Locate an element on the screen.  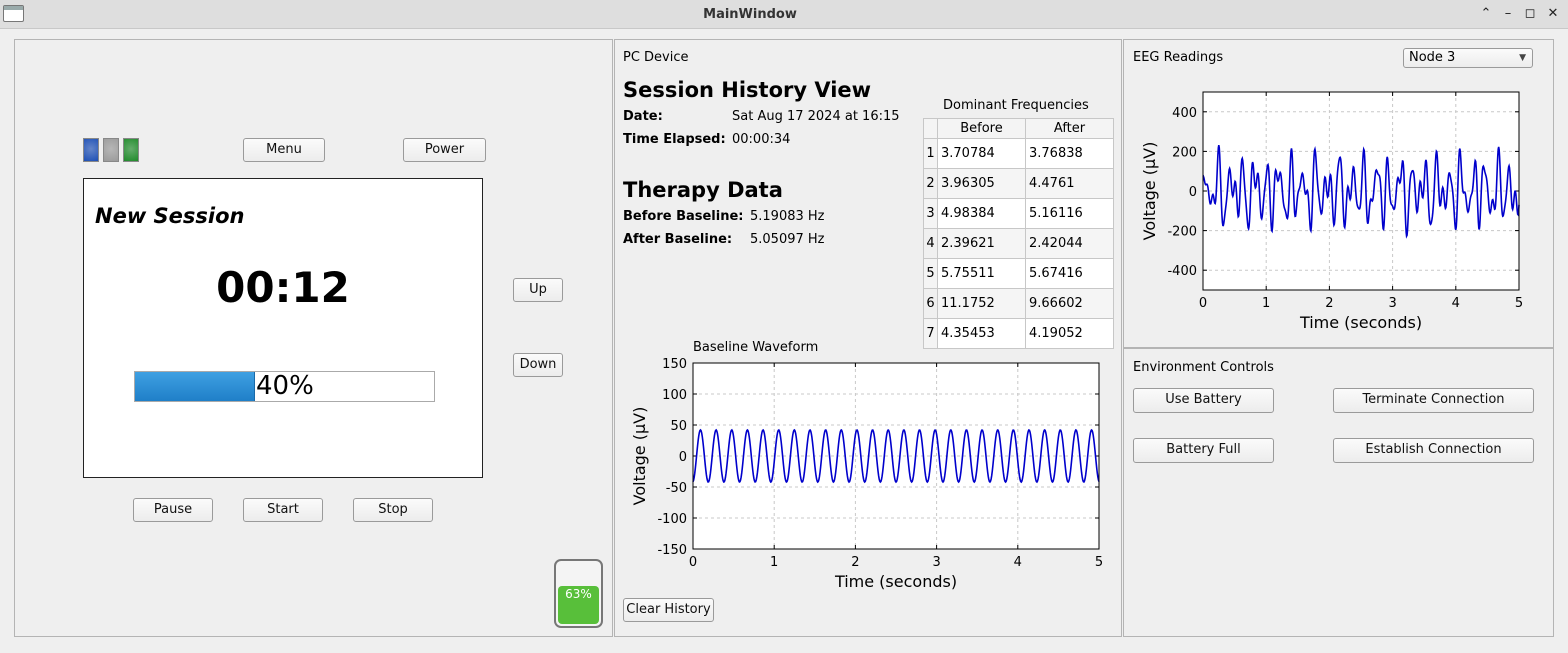
y-tick-label: 400 is located at coordinates (1184, 113).